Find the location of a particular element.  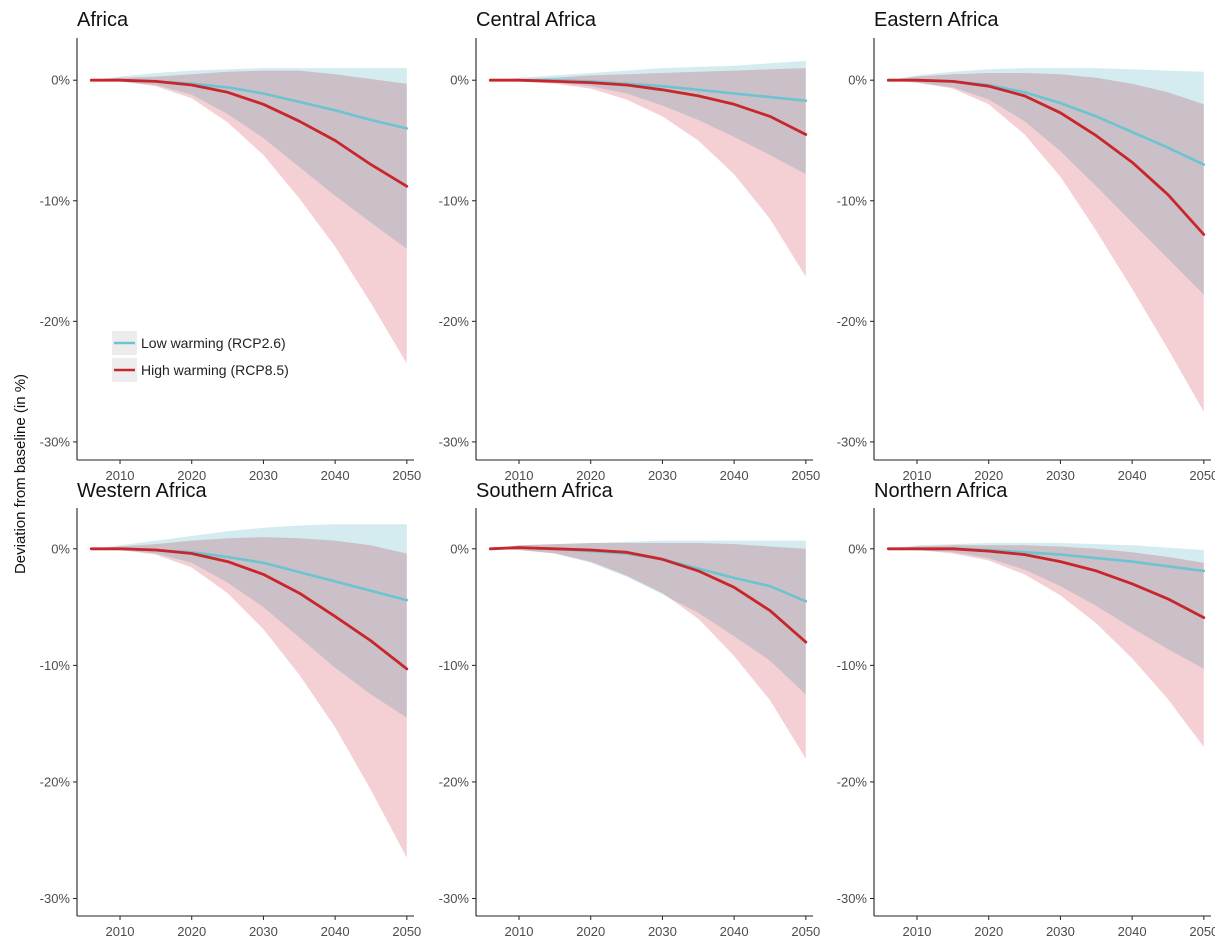

panel-title: Africa is located at coordinates (103, 20).